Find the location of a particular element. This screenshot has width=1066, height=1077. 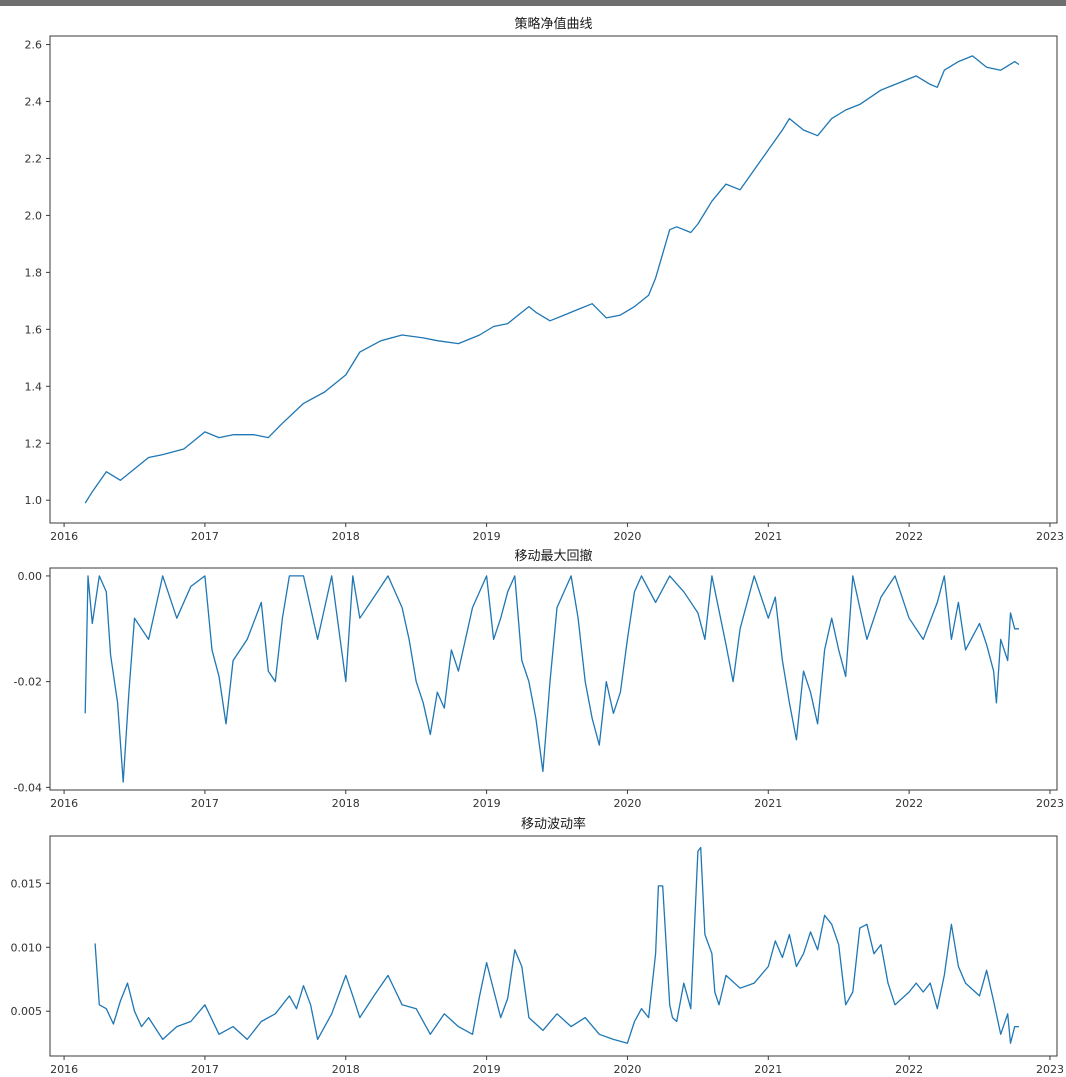

y-tick-label: -0.04 is located at coordinates (28, 787).